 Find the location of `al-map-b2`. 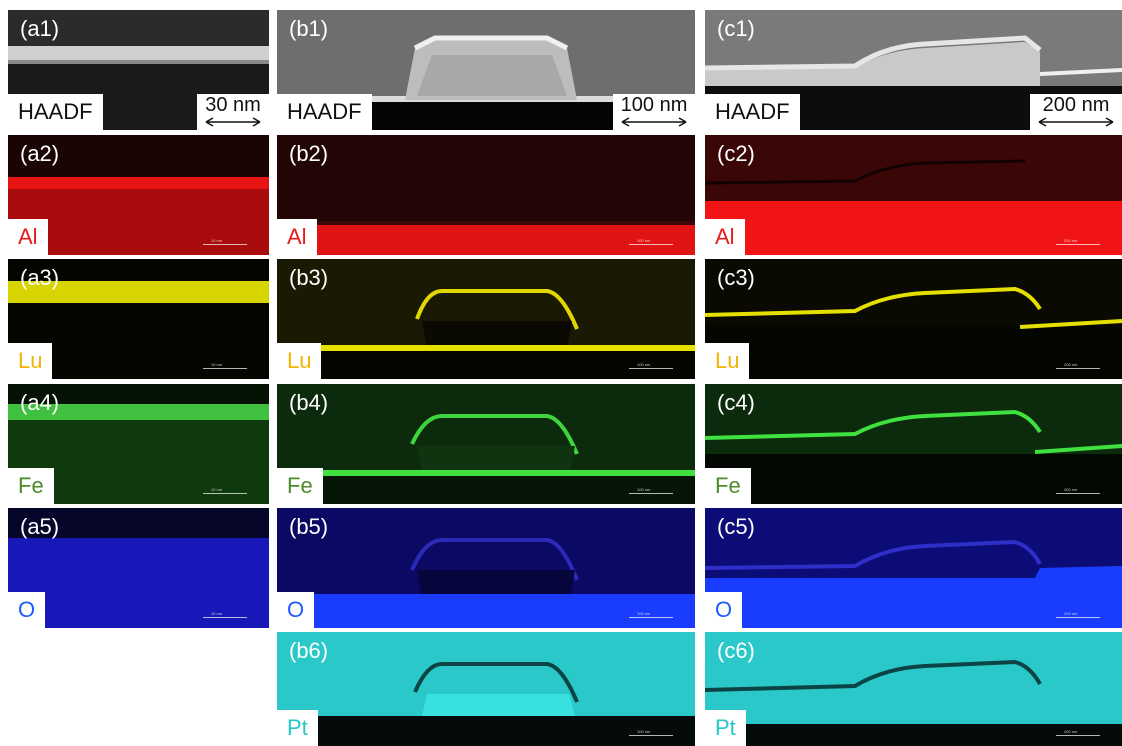

al-map-b2 is located at coordinates (486, 195).